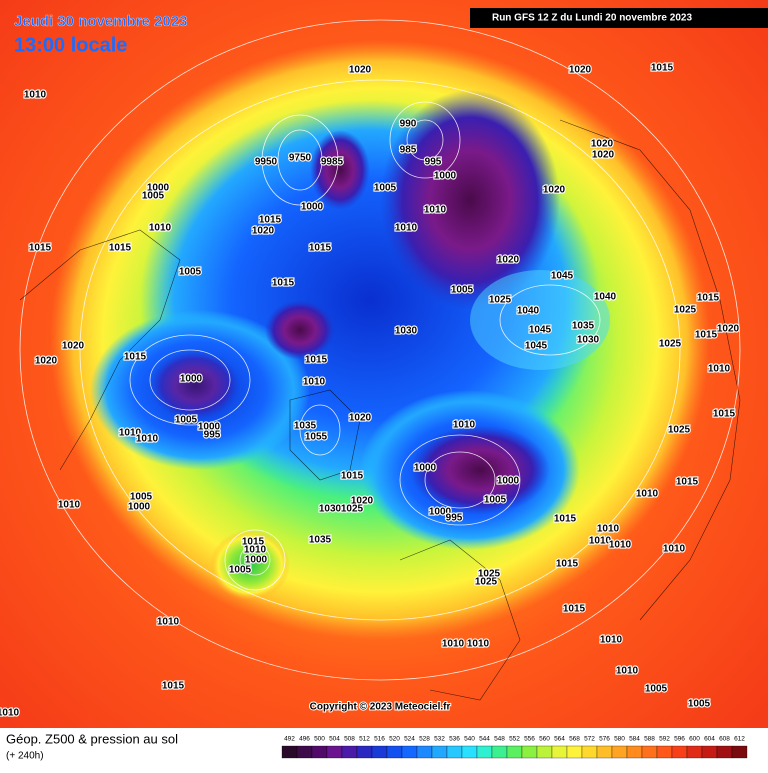 The width and height of the screenshot is (768, 773). I want to click on pressure-label: 1040, so click(605, 297).